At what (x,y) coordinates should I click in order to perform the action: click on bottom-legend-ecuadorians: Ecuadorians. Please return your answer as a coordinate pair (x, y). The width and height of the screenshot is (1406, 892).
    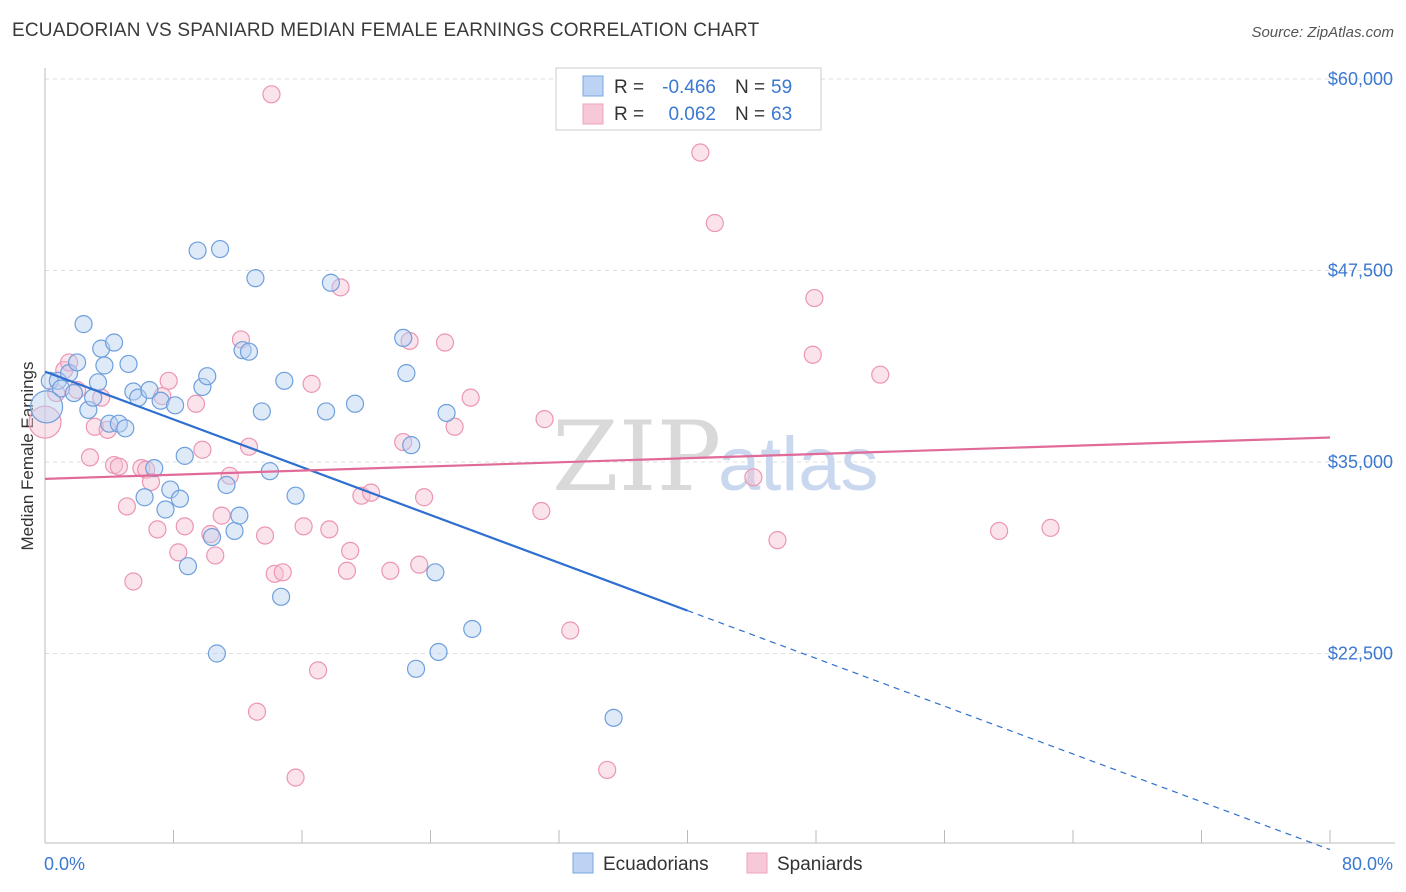
    Looking at the image, I should click on (656, 864).